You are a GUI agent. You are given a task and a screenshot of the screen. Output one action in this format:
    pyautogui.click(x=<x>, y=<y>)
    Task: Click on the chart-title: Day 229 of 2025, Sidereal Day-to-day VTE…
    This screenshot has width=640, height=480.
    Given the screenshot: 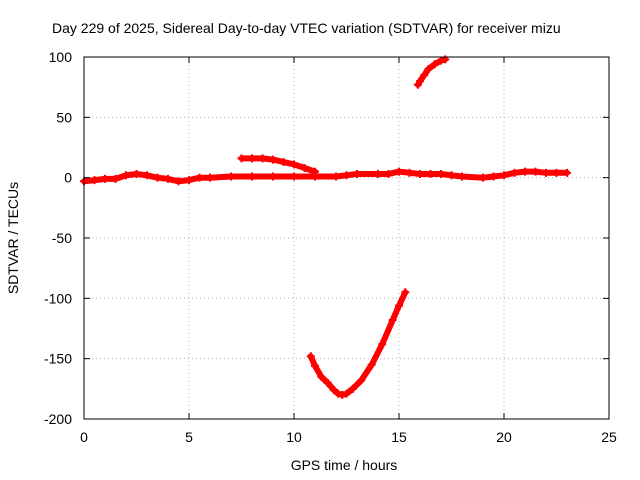 What is the action you would take?
    pyautogui.click(x=306, y=28)
    